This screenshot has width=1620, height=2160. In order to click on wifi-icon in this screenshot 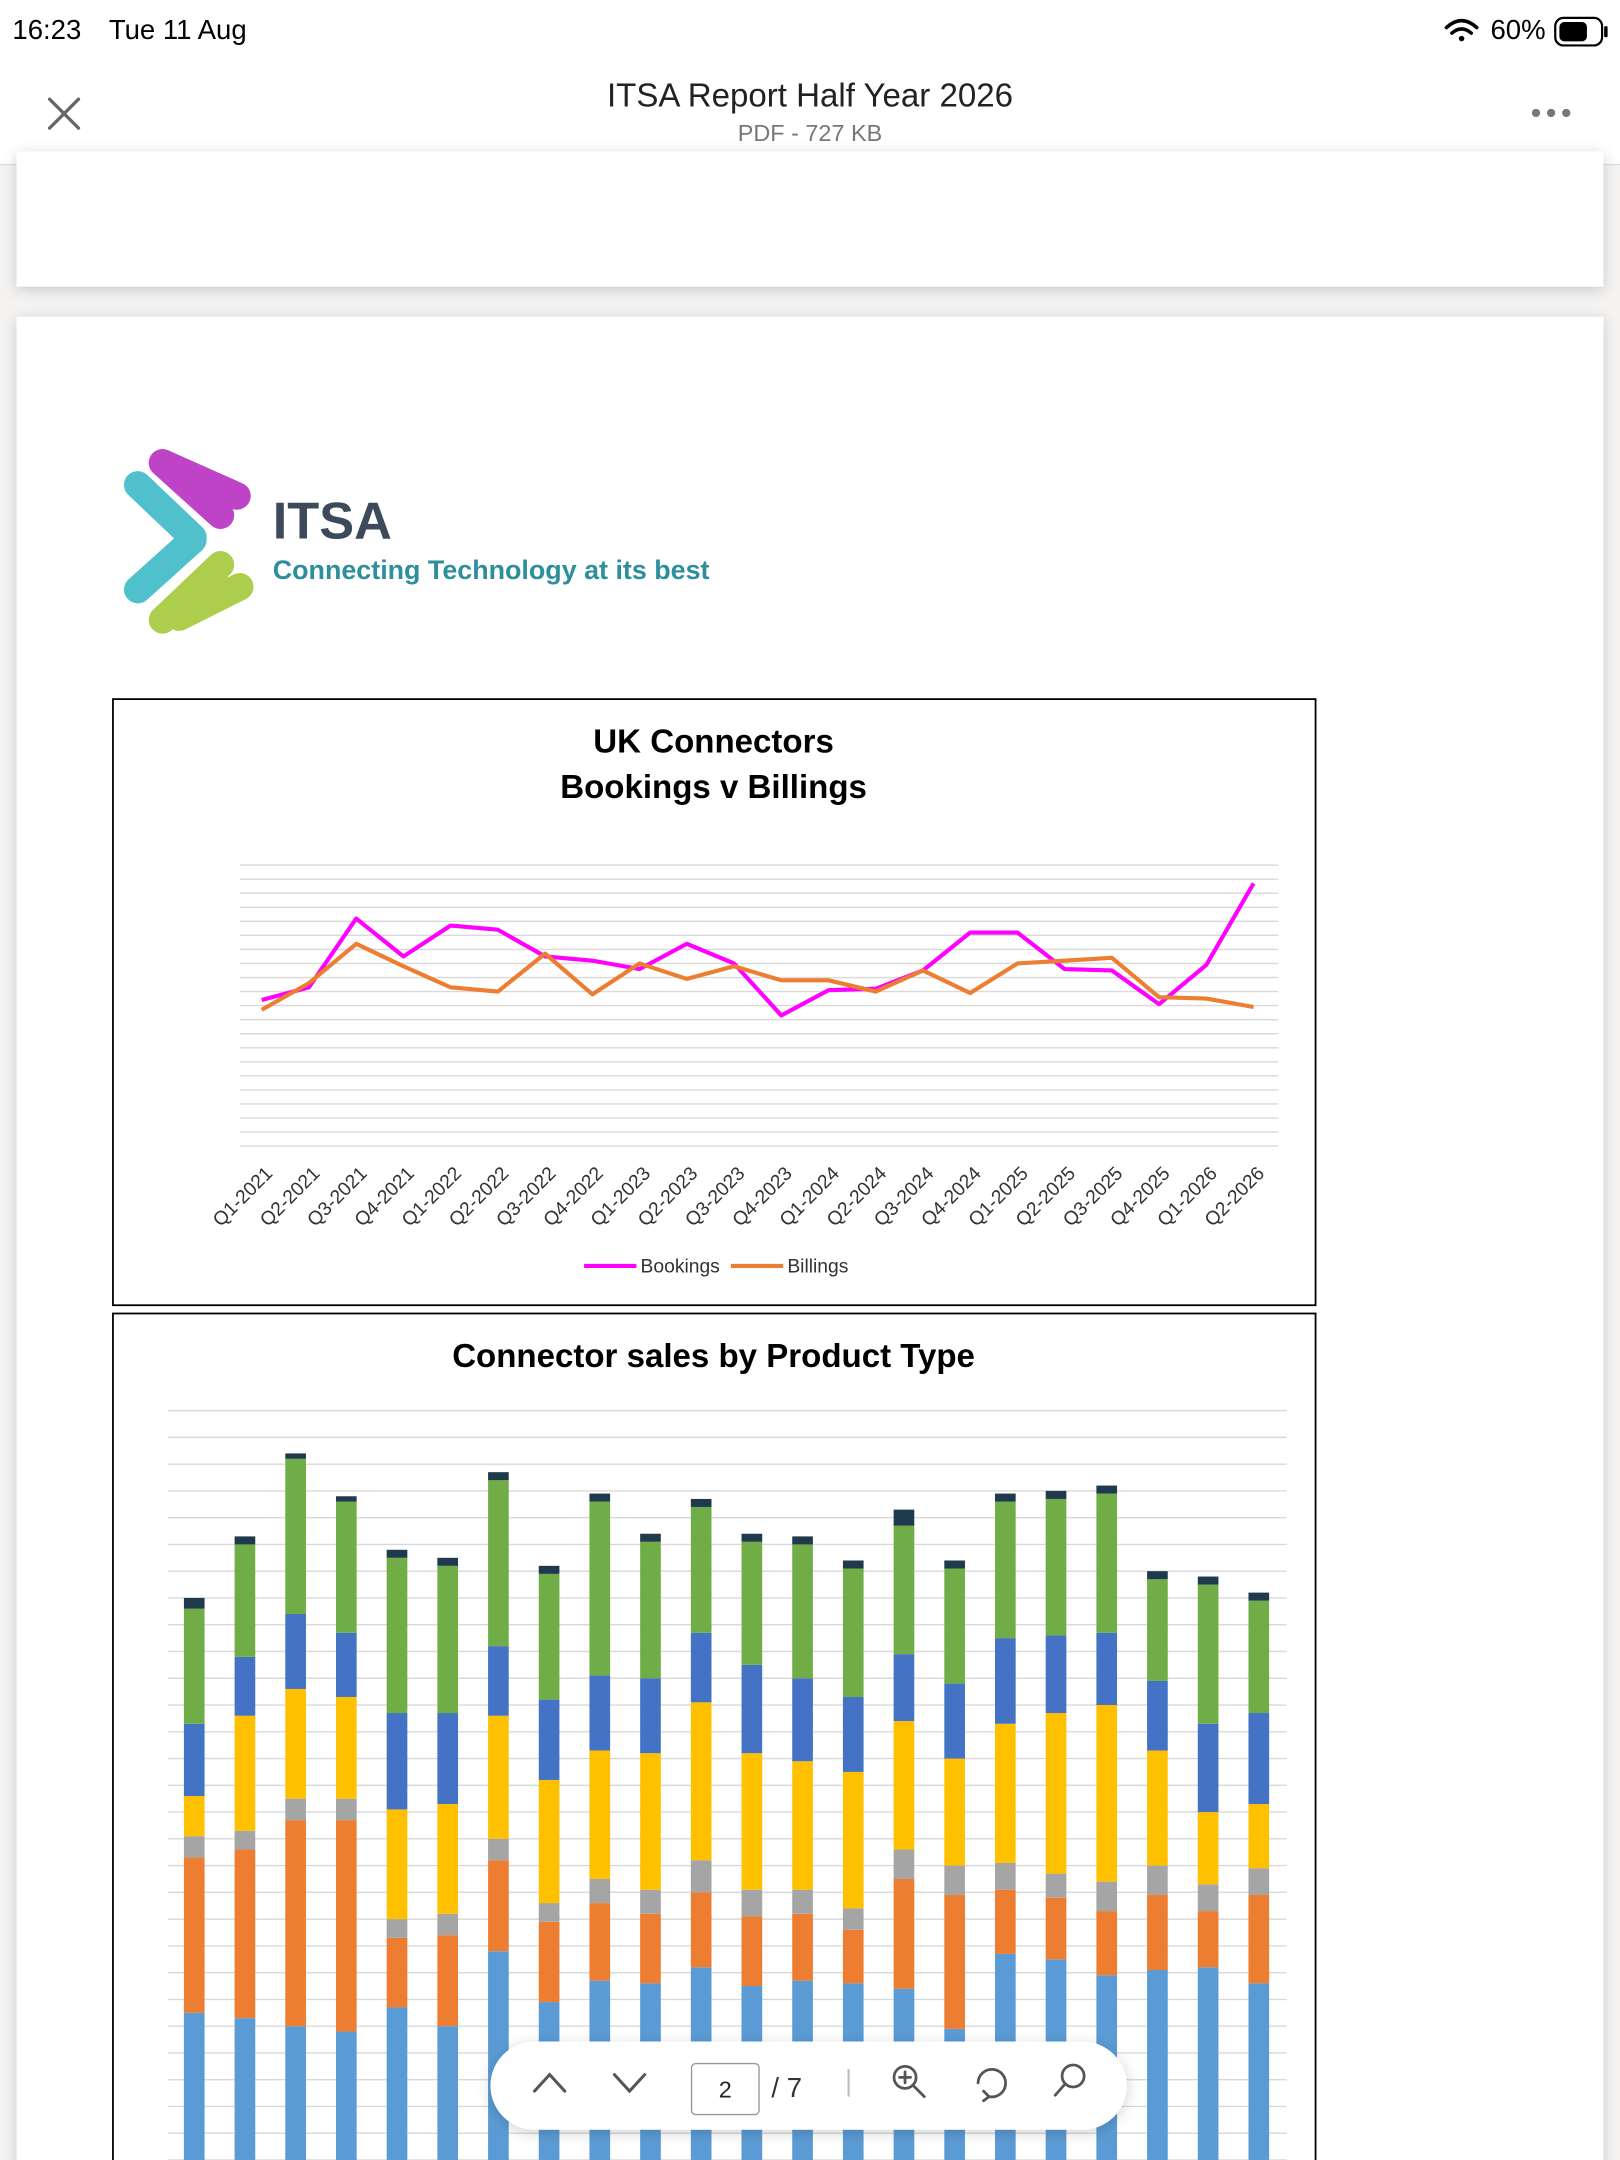, I will do `click(1461, 30)`.